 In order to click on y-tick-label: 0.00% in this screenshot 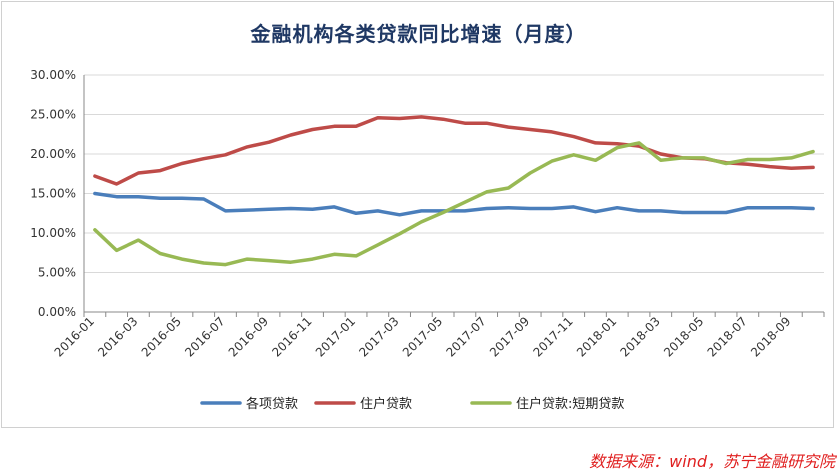, I will do `click(57, 312)`.